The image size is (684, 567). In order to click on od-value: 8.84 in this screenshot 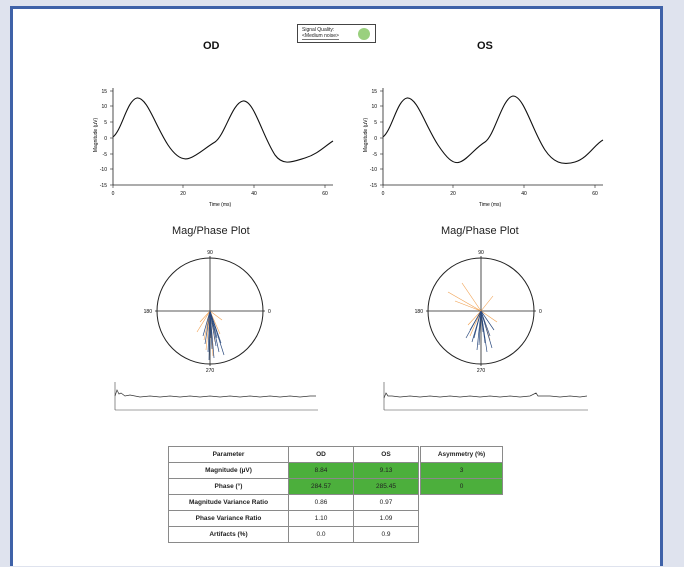, I will do `click(321, 470)`.